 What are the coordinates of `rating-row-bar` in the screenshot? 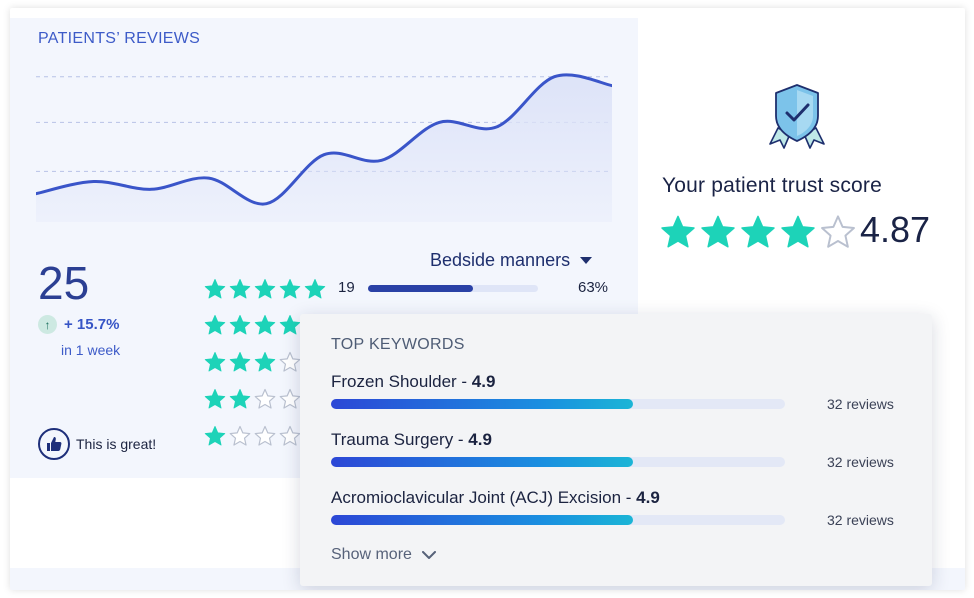 It's located at (453, 288).